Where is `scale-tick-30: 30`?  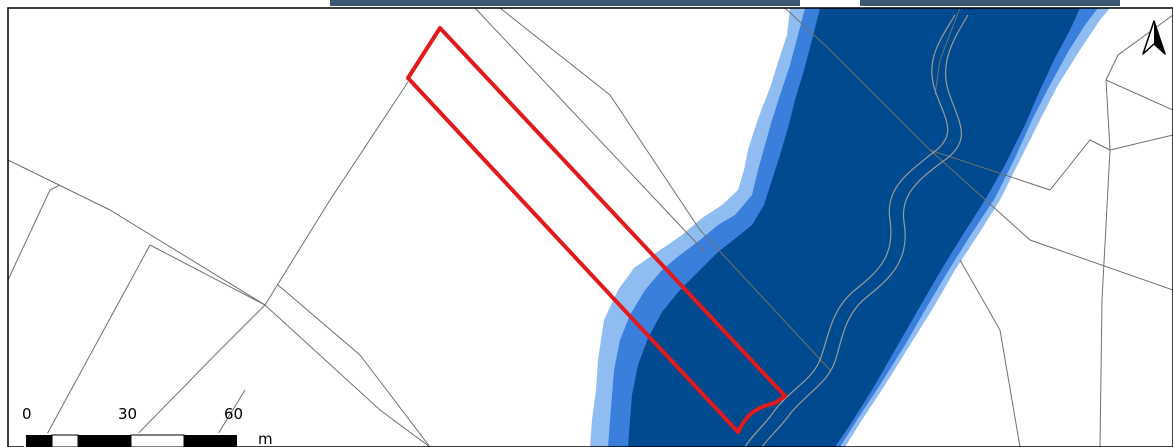 scale-tick-30: 30 is located at coordinates (128, 414).